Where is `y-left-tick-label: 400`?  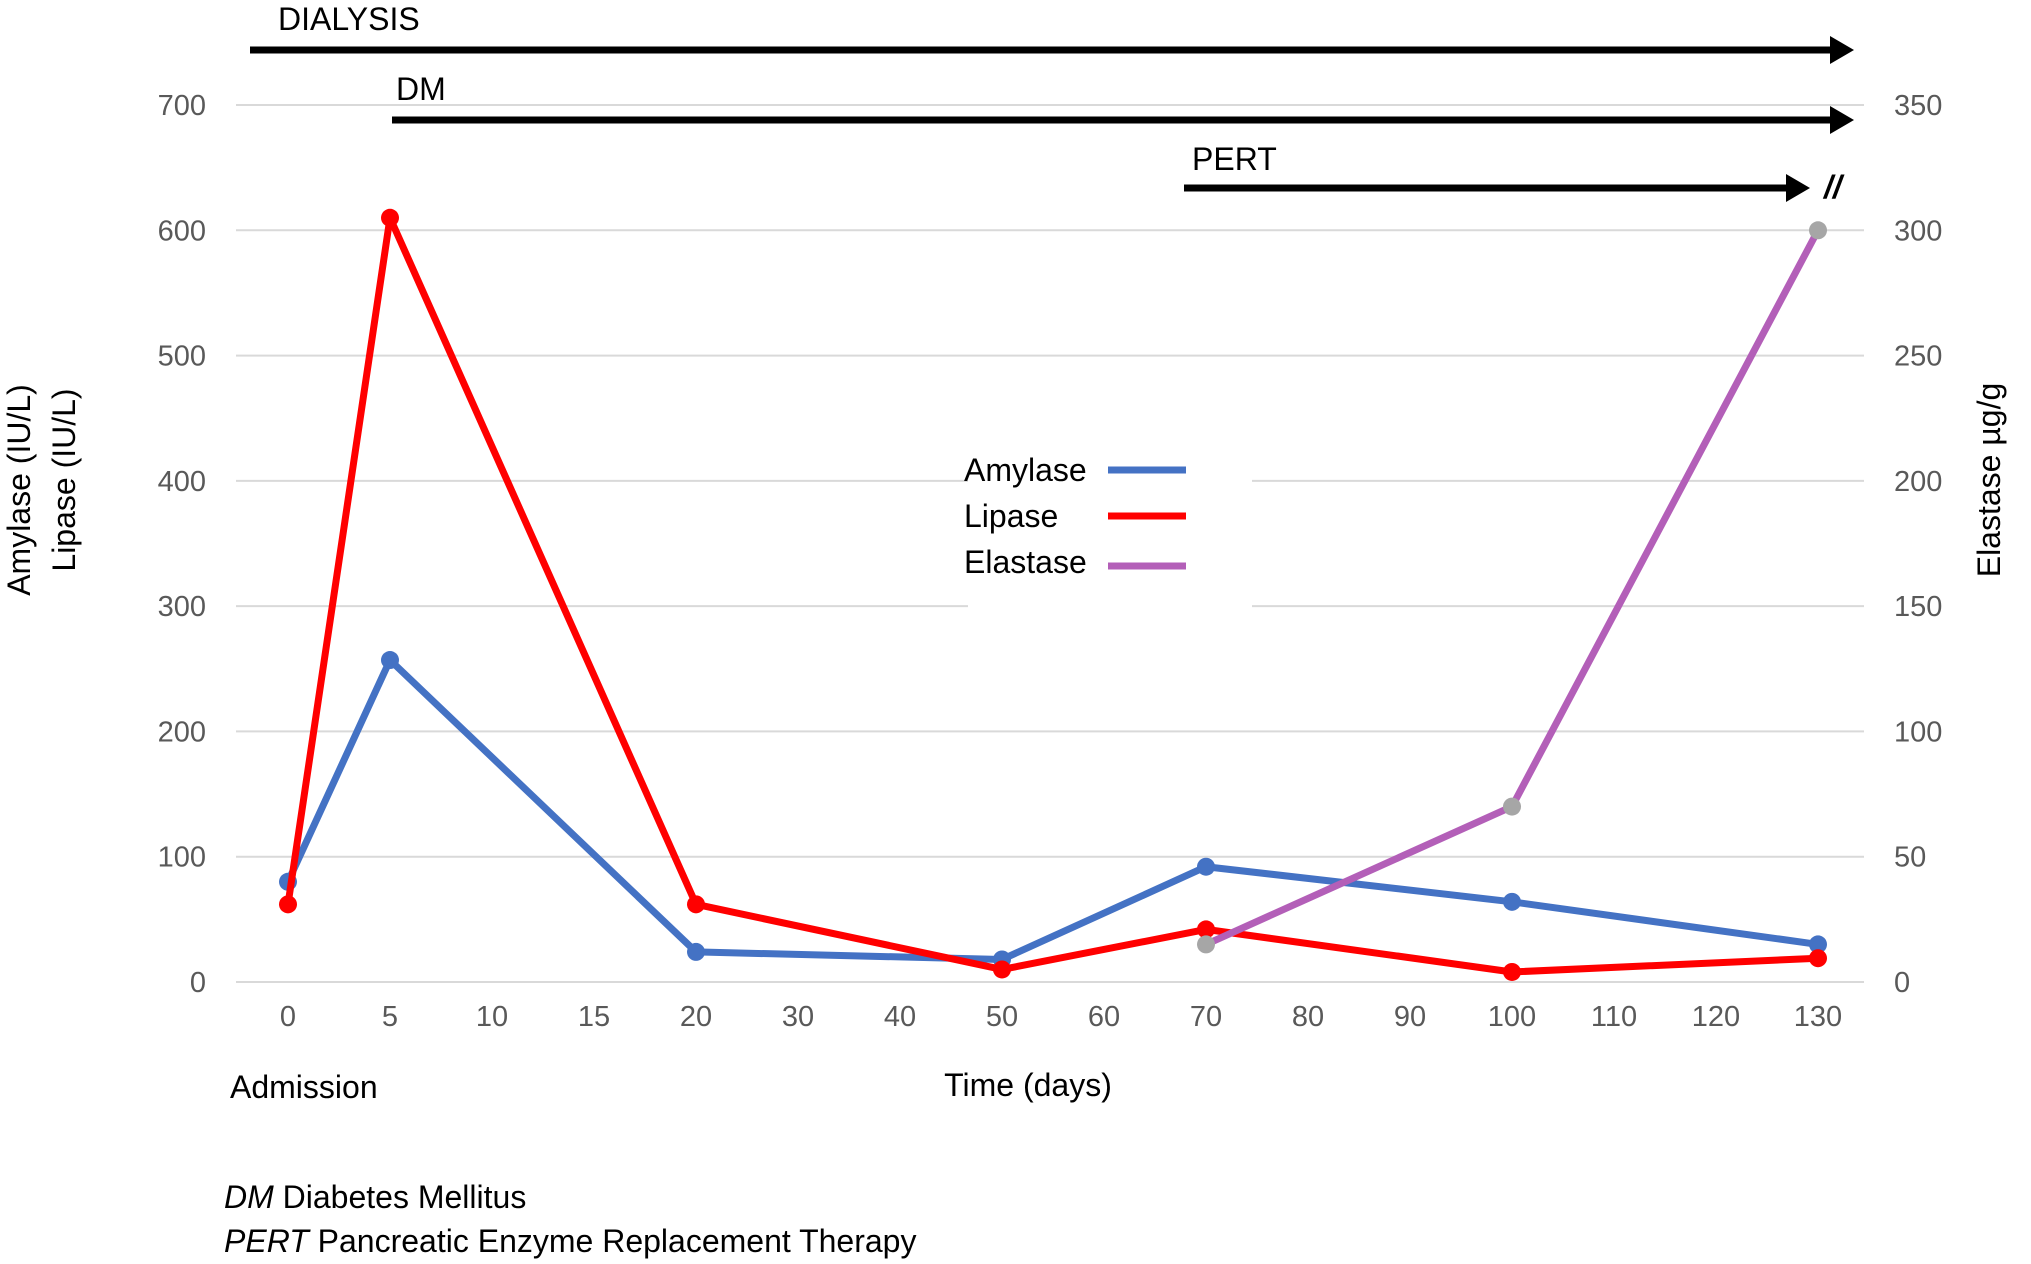
y-left-tick-label: 400 is located at coordinates (182, 482).